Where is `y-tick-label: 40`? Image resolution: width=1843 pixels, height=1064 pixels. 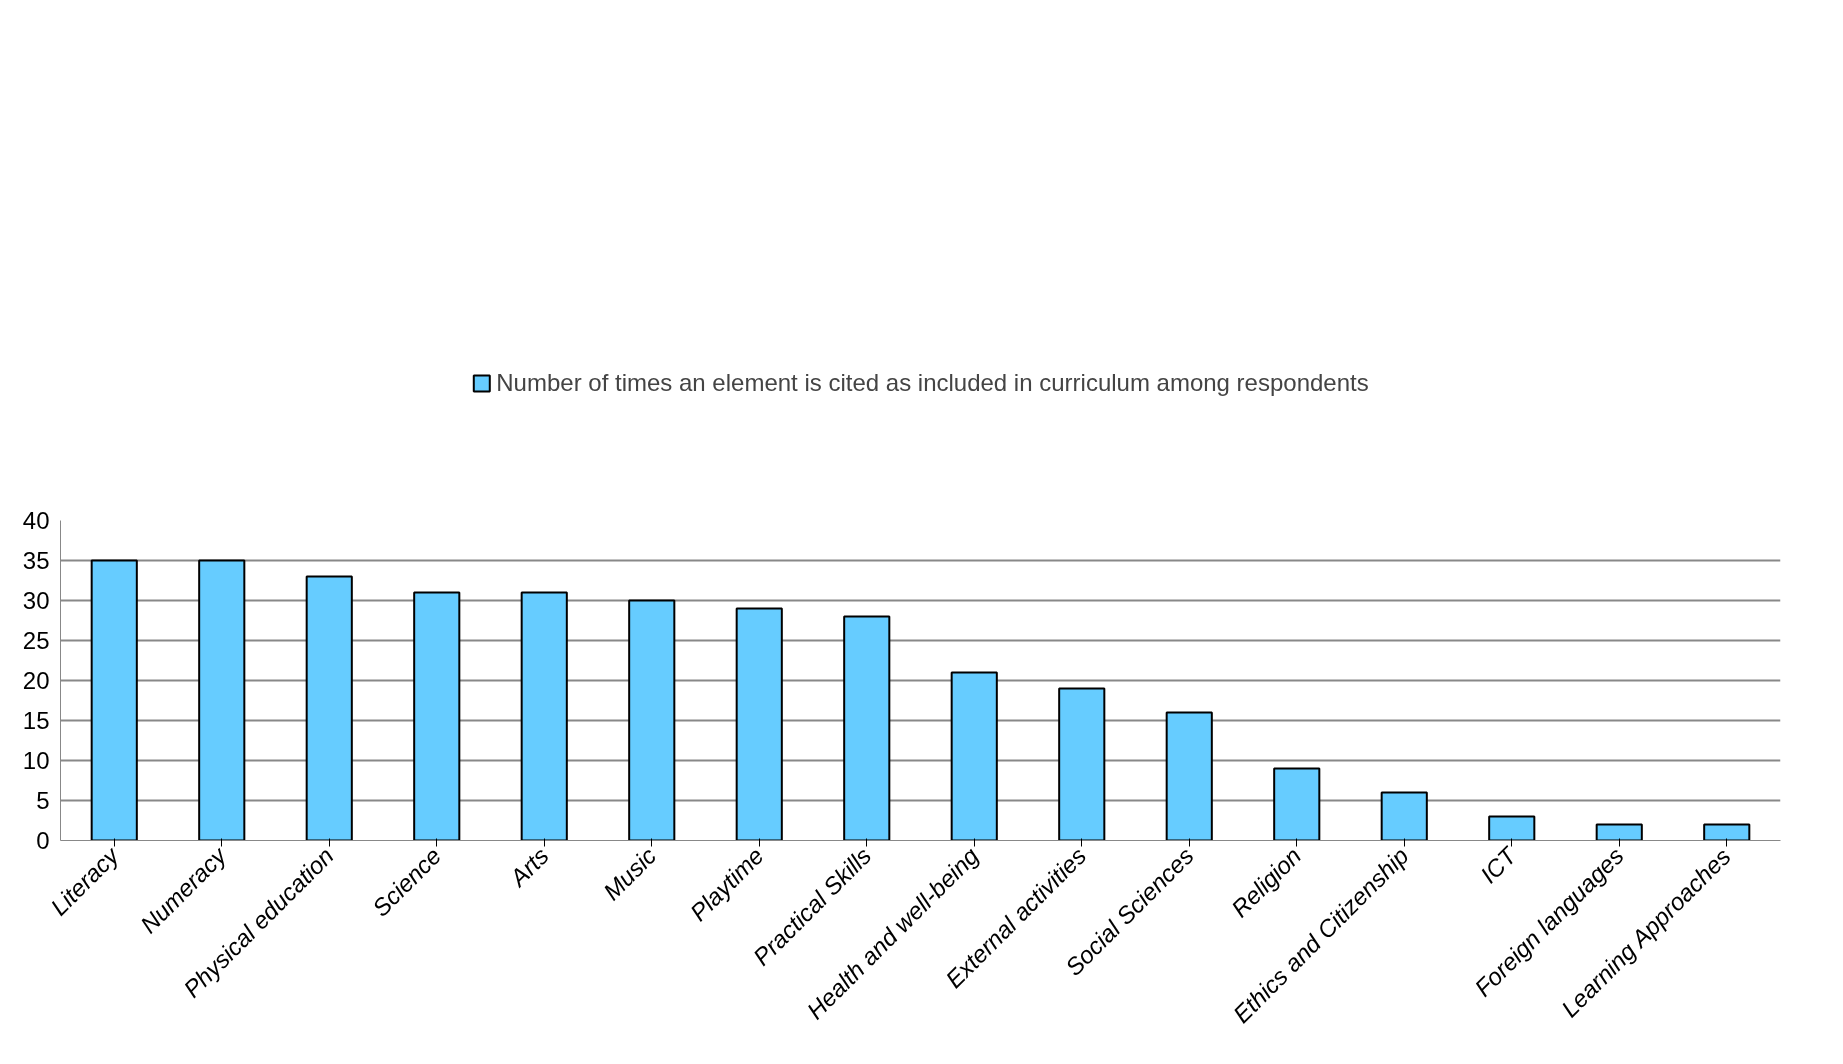 y-tick-label: 40 is located at coordinates (36, 520).